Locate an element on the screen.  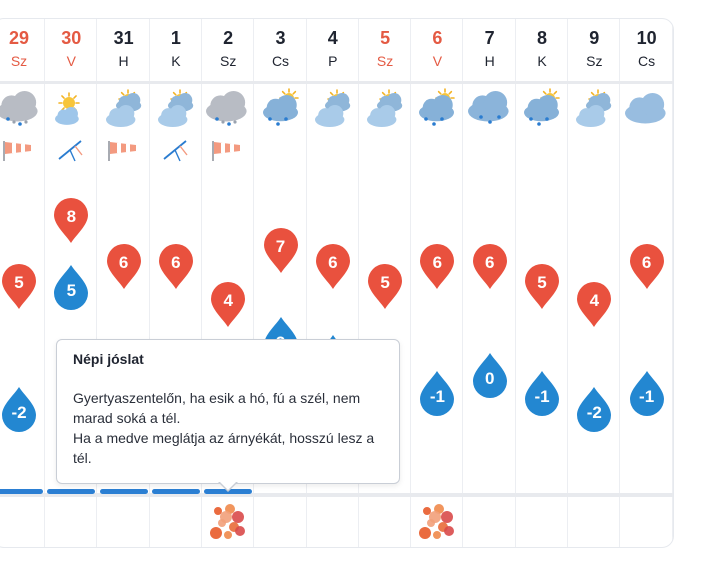
min-temp-value: 0 is located at coordinates (489, 378).